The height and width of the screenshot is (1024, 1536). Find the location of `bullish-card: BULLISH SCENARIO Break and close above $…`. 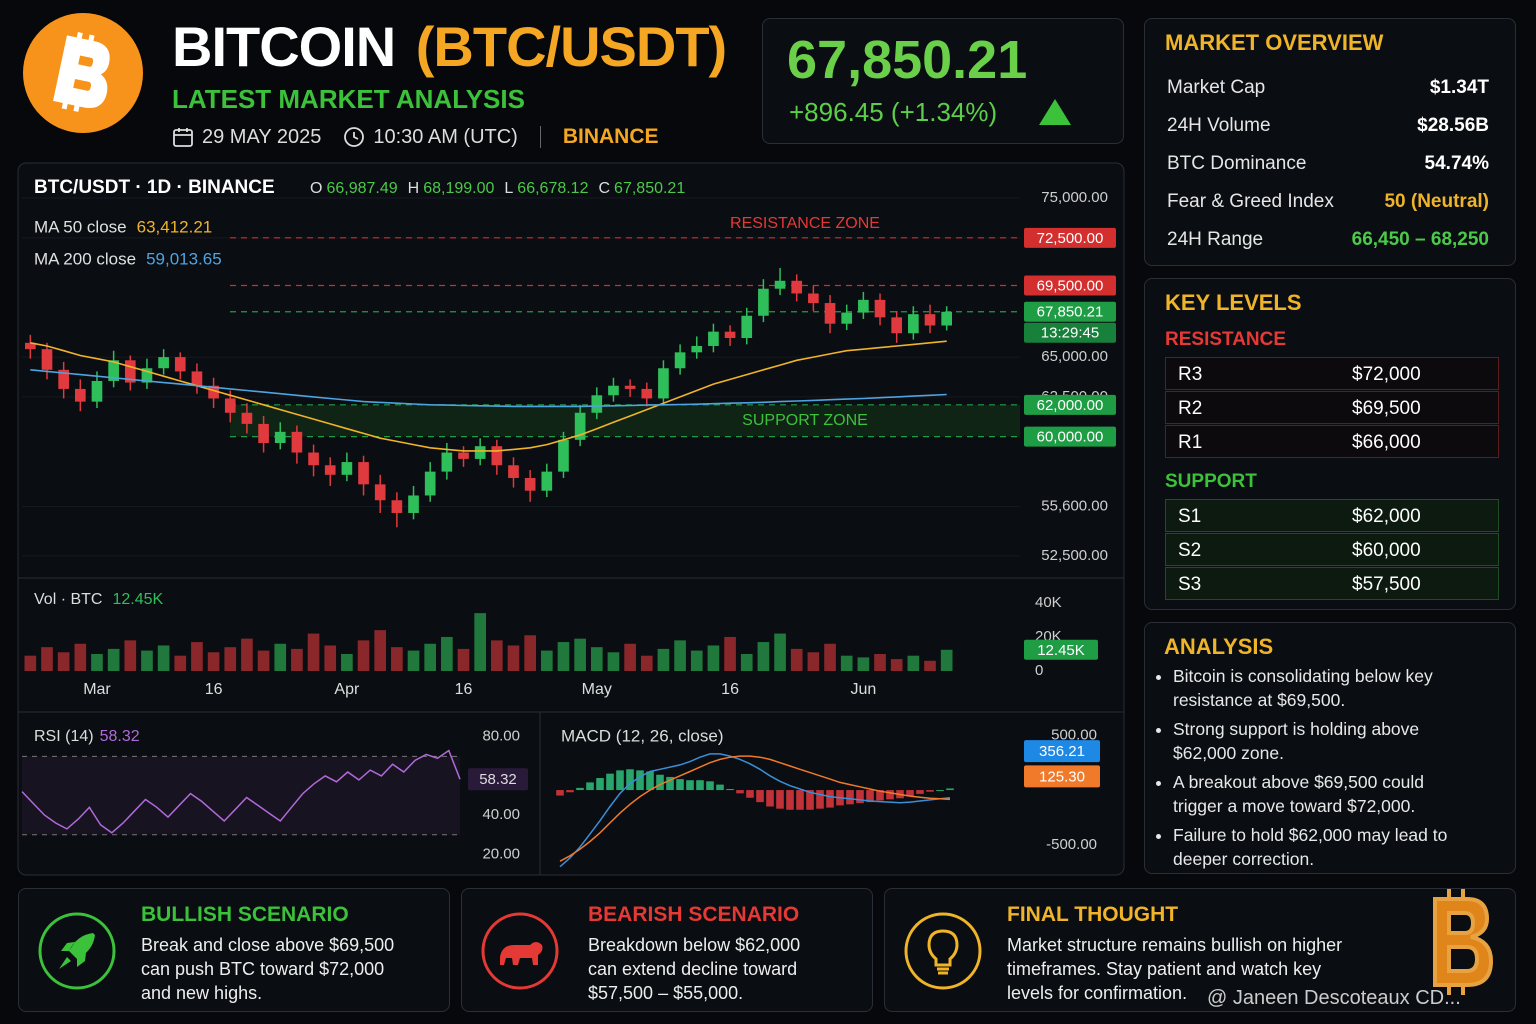

bullish-card: BULLISH SCENARIO Break and close above $… is located at coordinates (234, 950).